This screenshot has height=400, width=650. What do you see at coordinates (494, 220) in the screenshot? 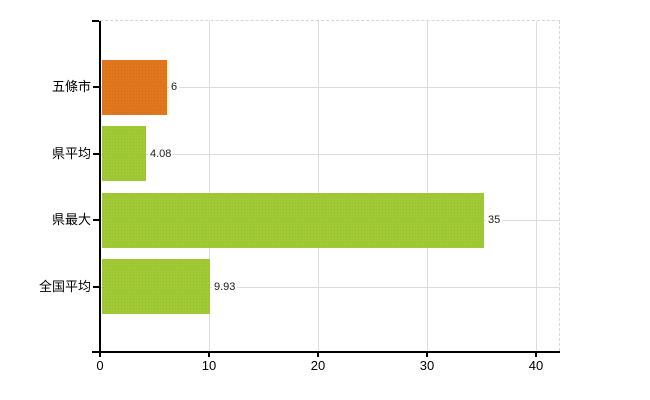
I see `bar-value-label: 35` at bounding box center [494, 220].